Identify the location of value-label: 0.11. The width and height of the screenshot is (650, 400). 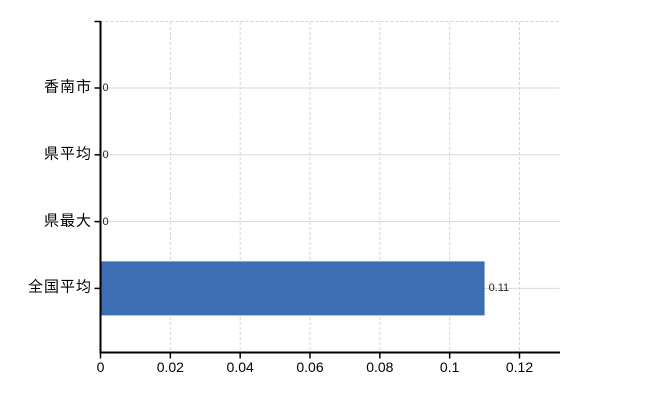
(499, 288).